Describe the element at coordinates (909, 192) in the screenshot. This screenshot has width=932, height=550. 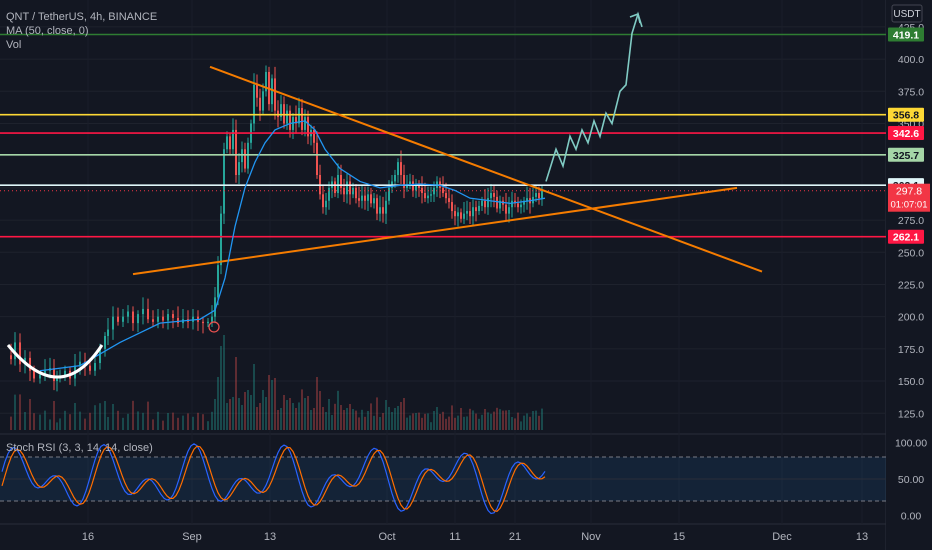
I see `current-price-label: 297.8` at that location.